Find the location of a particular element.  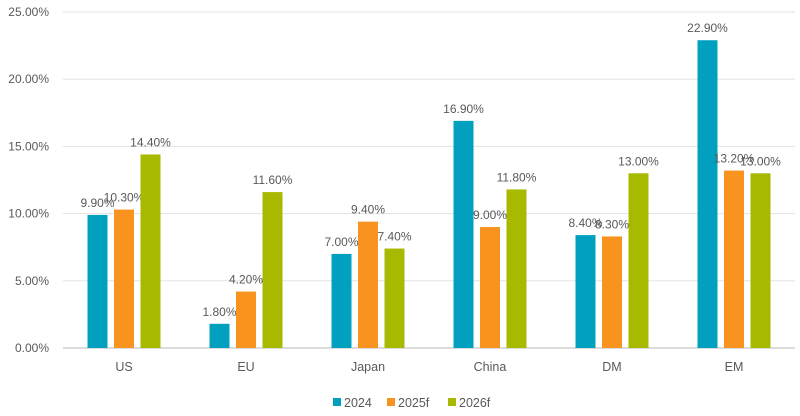

data-label: 11.80% is located at coordinates (517, 177).